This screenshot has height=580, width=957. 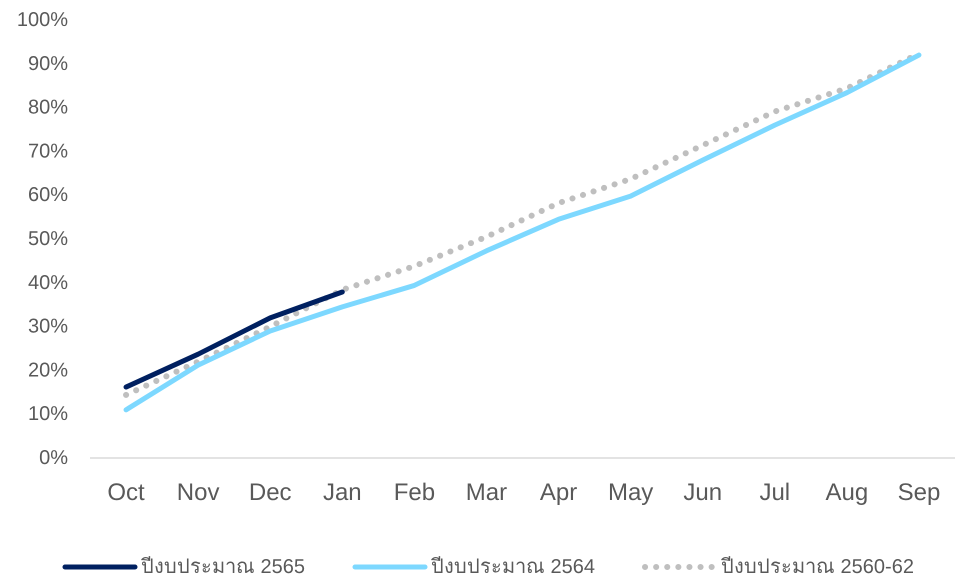 I want to click on x-tick-label: Sep, so click(x=919, y=492).